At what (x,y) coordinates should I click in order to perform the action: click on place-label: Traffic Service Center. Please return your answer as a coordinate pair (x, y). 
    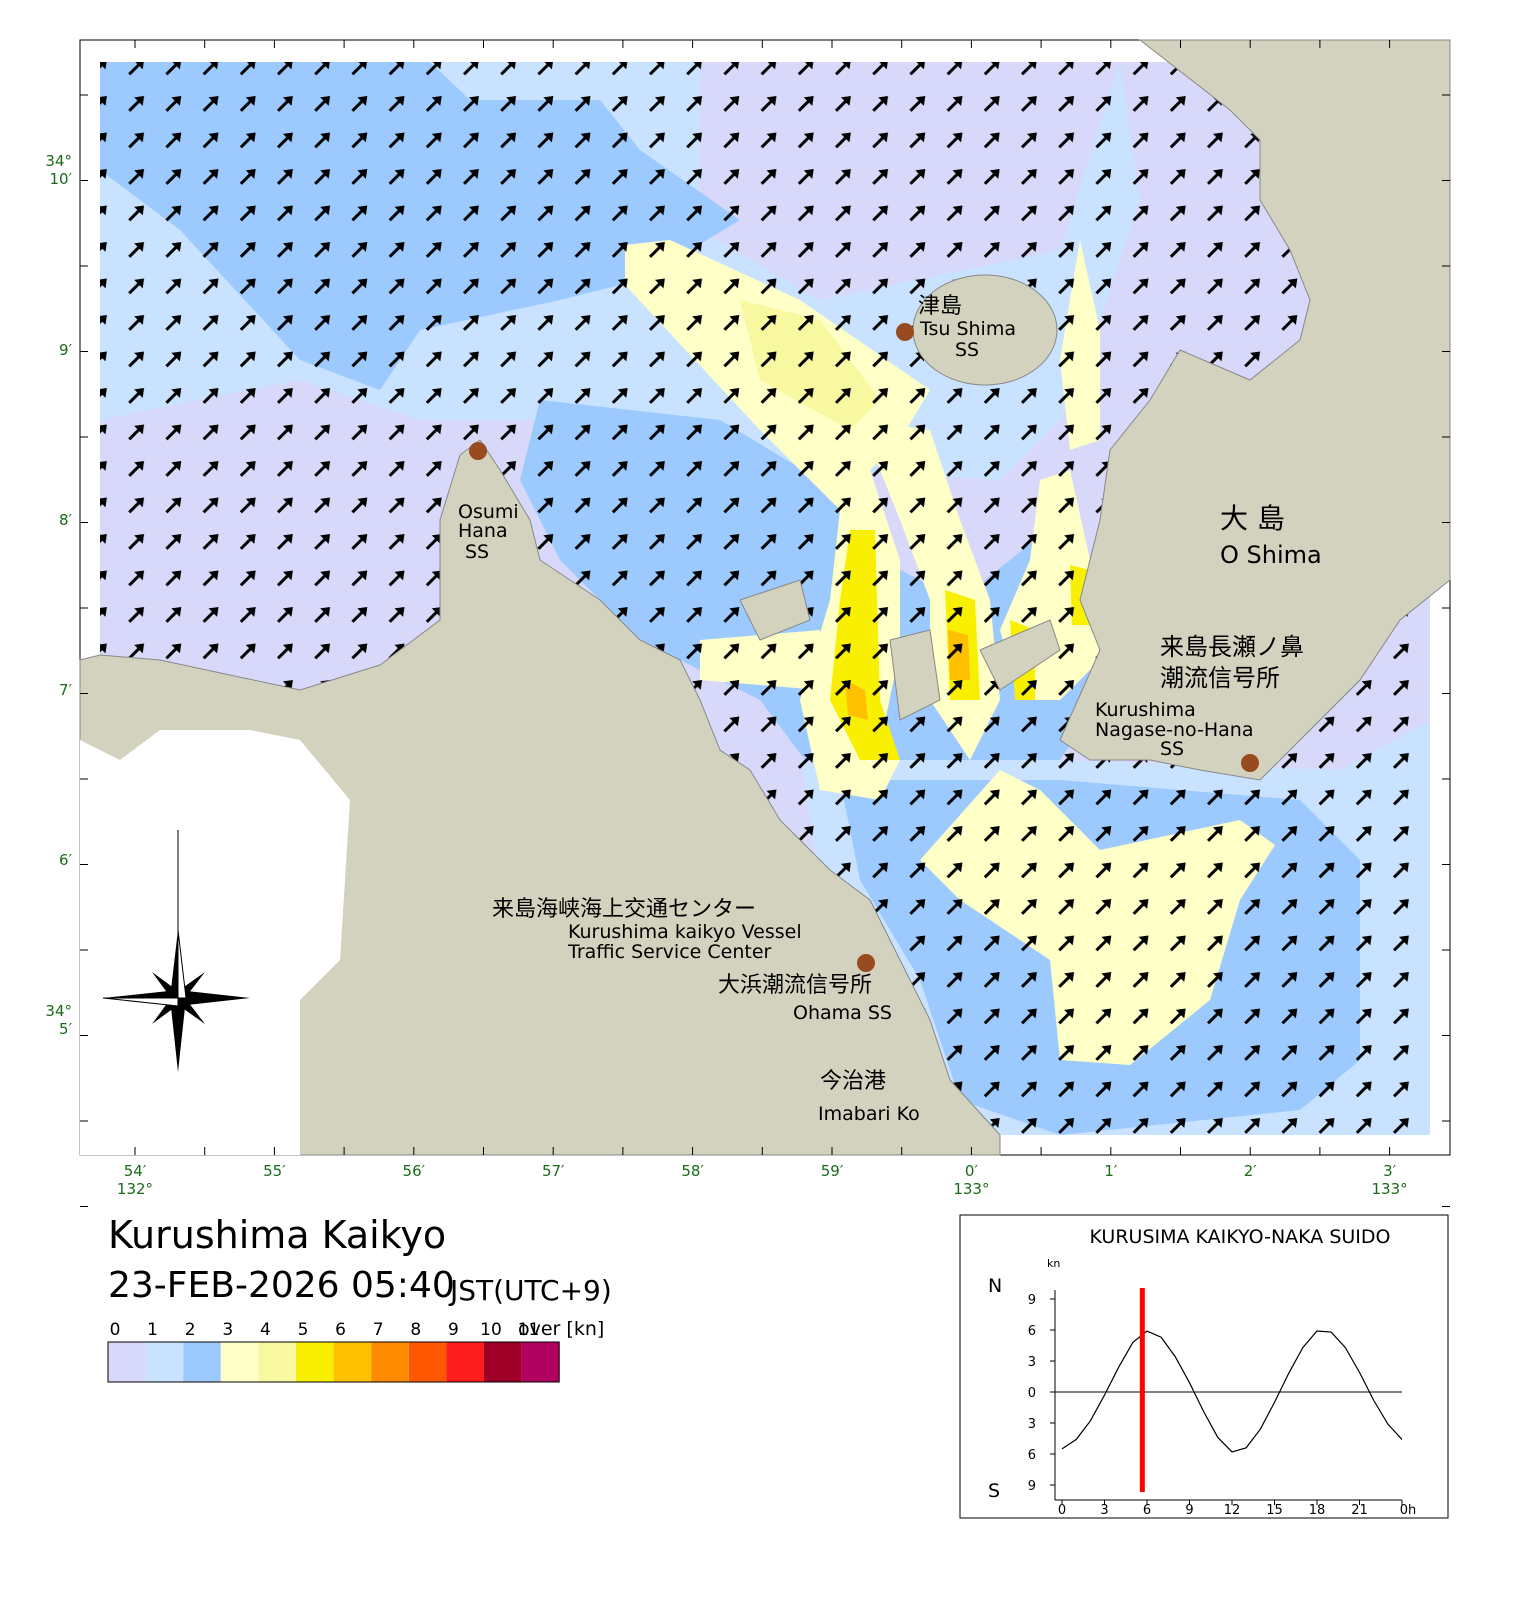
    Looking at the image, I should click on (669, 952).